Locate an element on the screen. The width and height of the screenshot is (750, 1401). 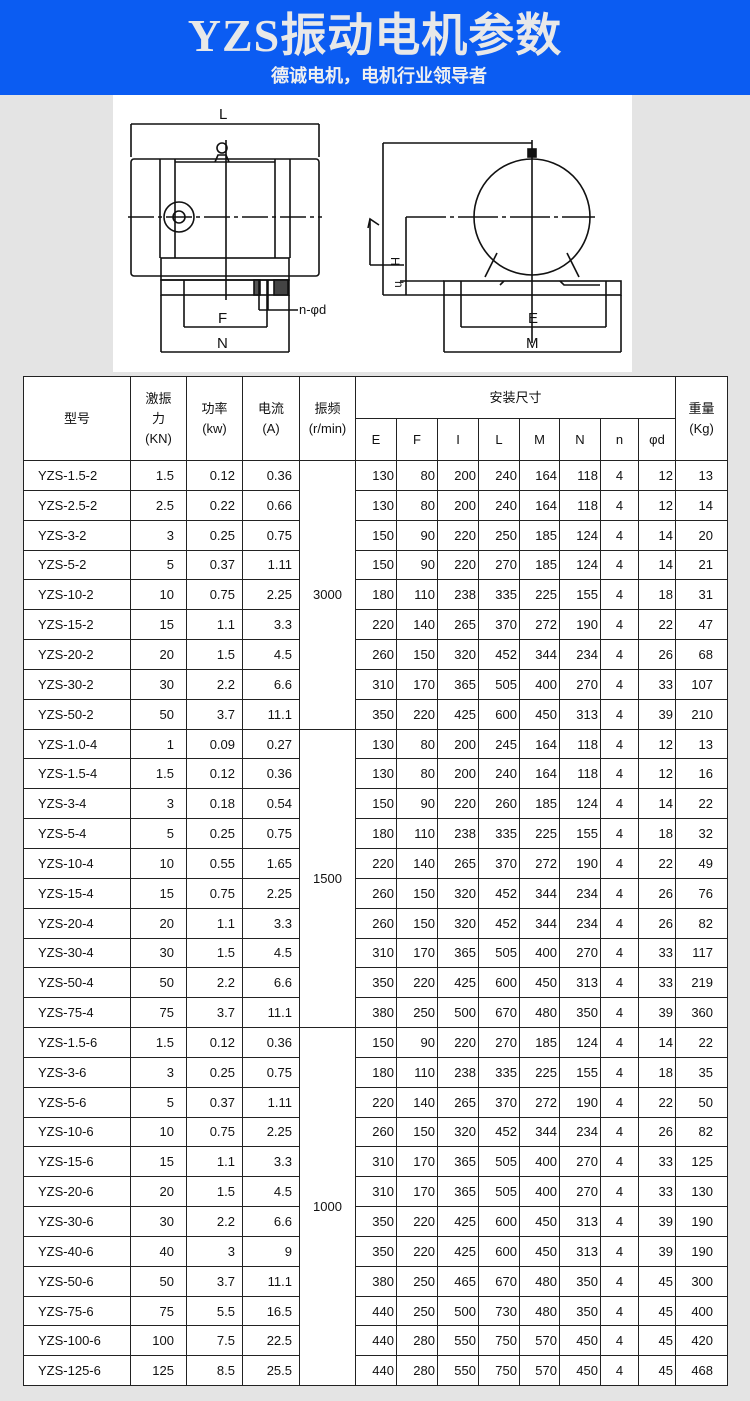
cell-model: YZS-1.0-4 is located at coordinates (77, 744).